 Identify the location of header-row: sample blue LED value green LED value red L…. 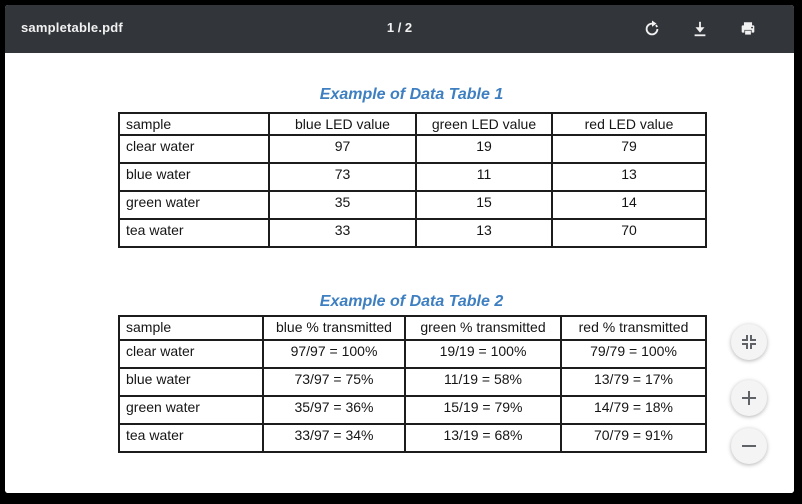
(412, 124).